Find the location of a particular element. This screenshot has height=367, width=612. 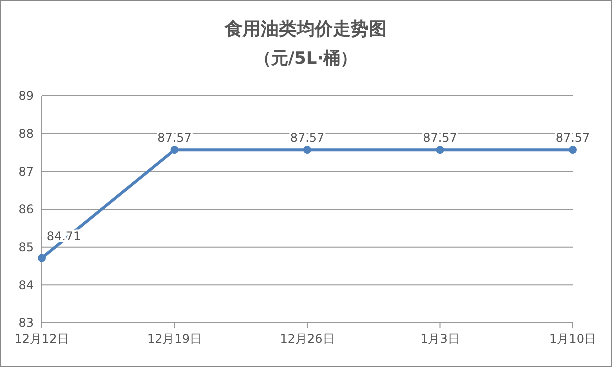

x-tick-label: 1月10日 is located at coordinates (573, 339).